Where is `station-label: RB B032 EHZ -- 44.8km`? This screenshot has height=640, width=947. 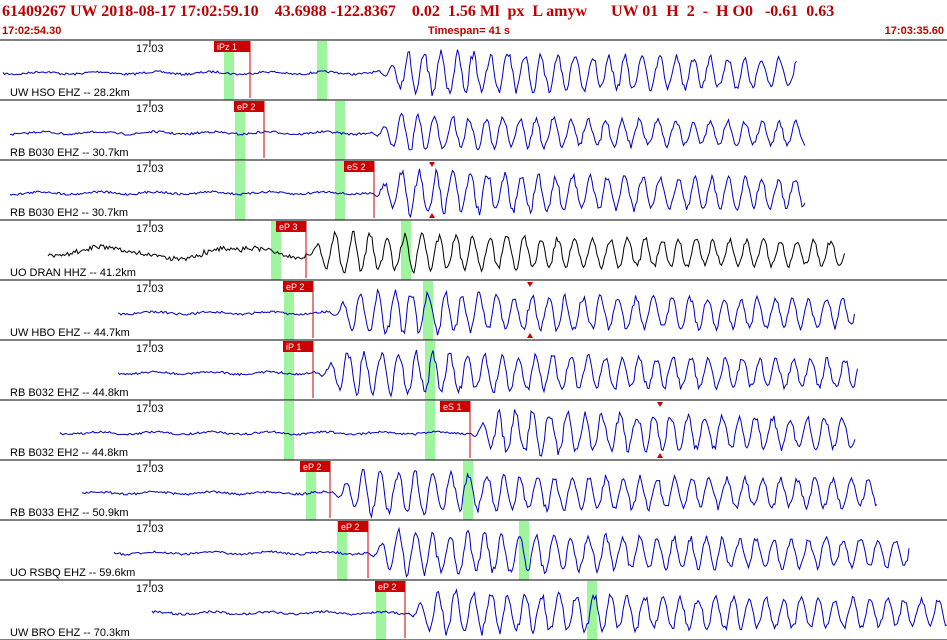
station-label: RB B032 EHZ -- 44.8km is located at coordinates (69, 393).